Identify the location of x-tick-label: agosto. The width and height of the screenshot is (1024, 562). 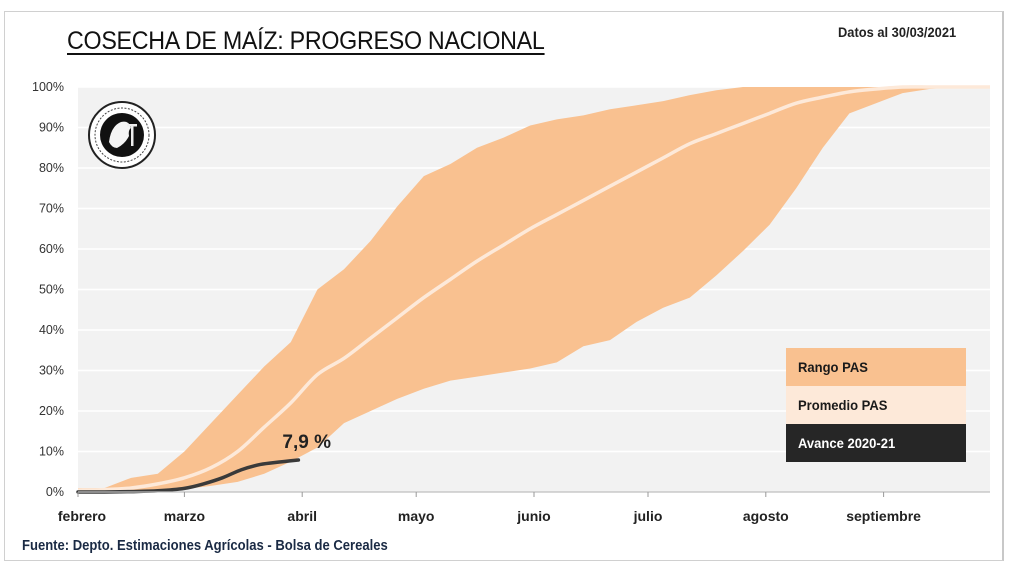
(766, 516).